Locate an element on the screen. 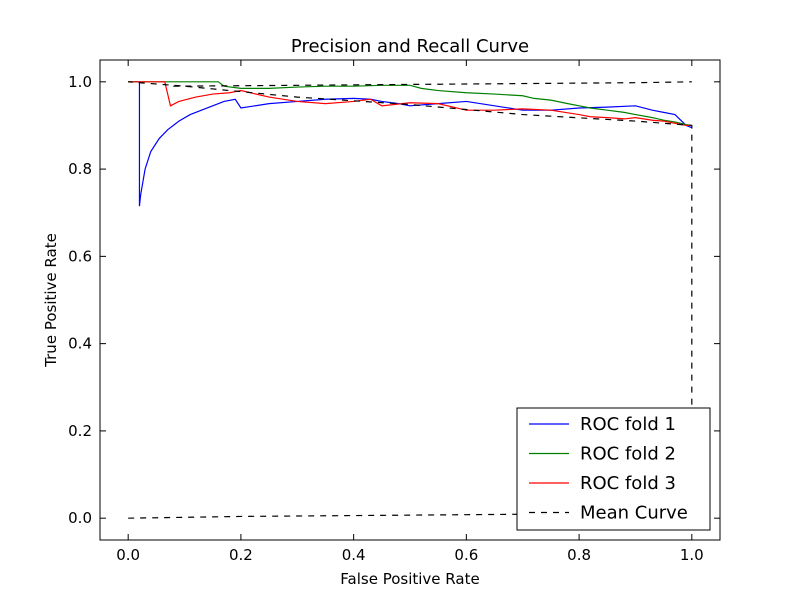  x-tick-label: 0.4 is located at coordinates (354, 555).